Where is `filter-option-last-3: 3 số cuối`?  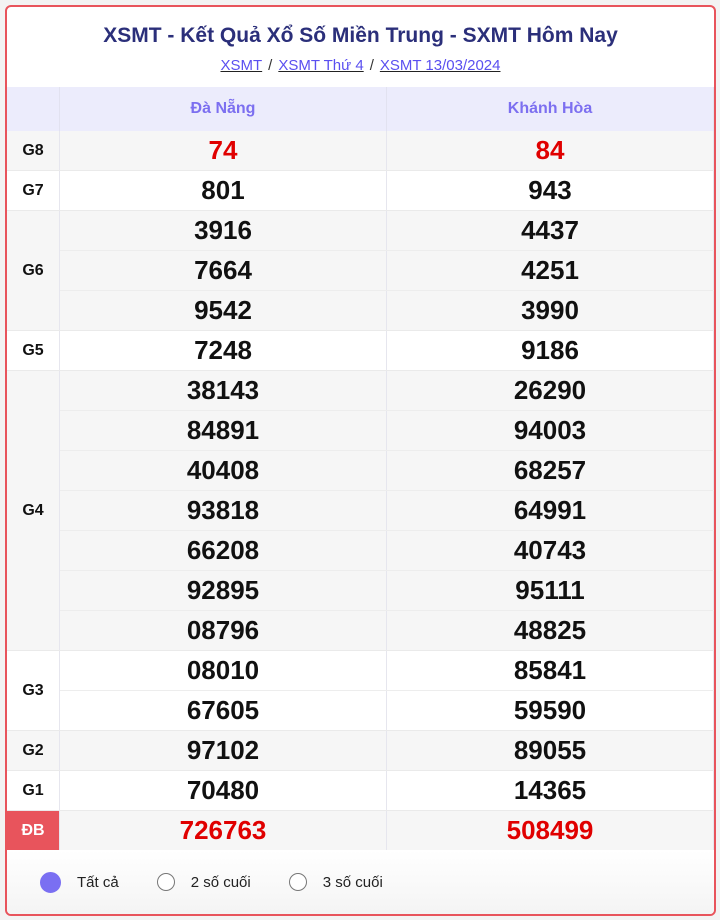
filter-option-last-3: 3 số cuối is located at coordinates (335, 882).